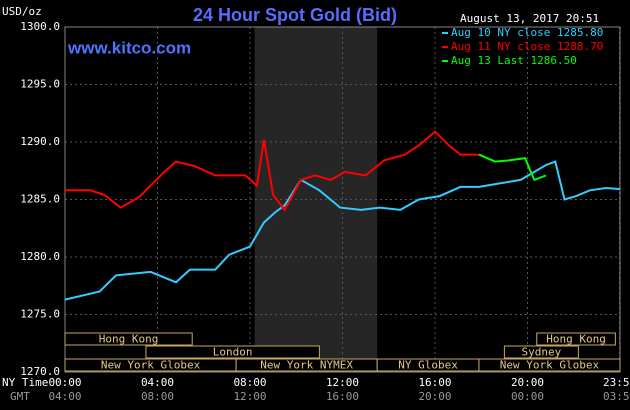 Image resolution: width=630 pixels, height=410 pixels. I want to click on x-tick-label: 12:00, so click(342, 382).